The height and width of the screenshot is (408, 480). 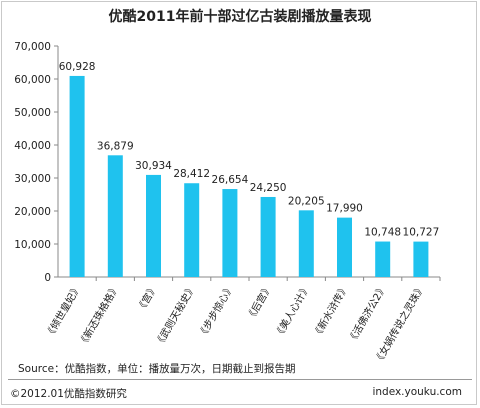 What do you see at coordinates (68, 394) in the screenshot?
I see `copyright-text: ©2012.01优酷指数研究` at bounding box center [68, 394].